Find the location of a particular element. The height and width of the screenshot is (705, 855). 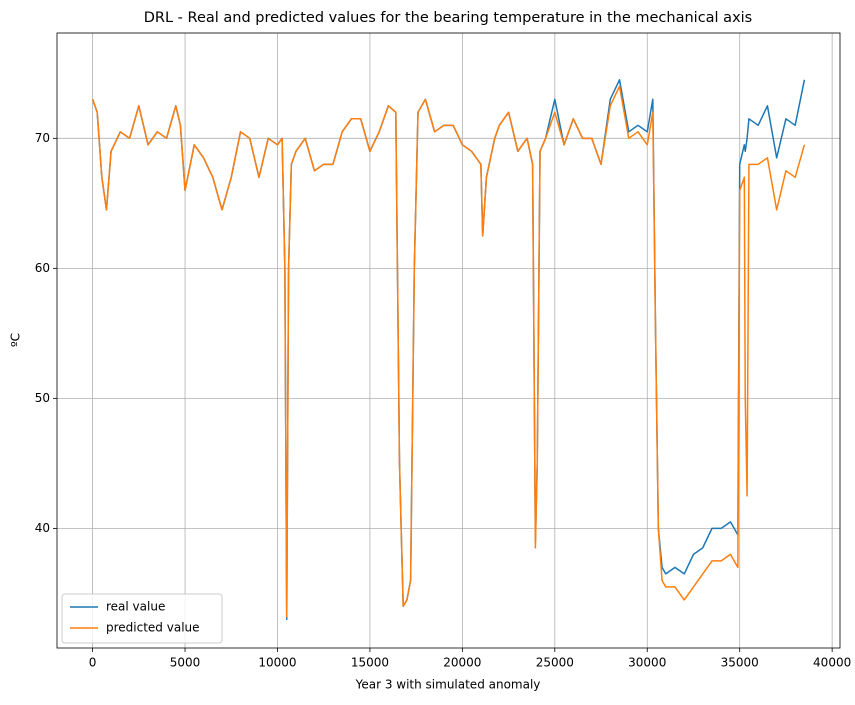

x-tick-label: 35000 is located at coordinates (740, 663).